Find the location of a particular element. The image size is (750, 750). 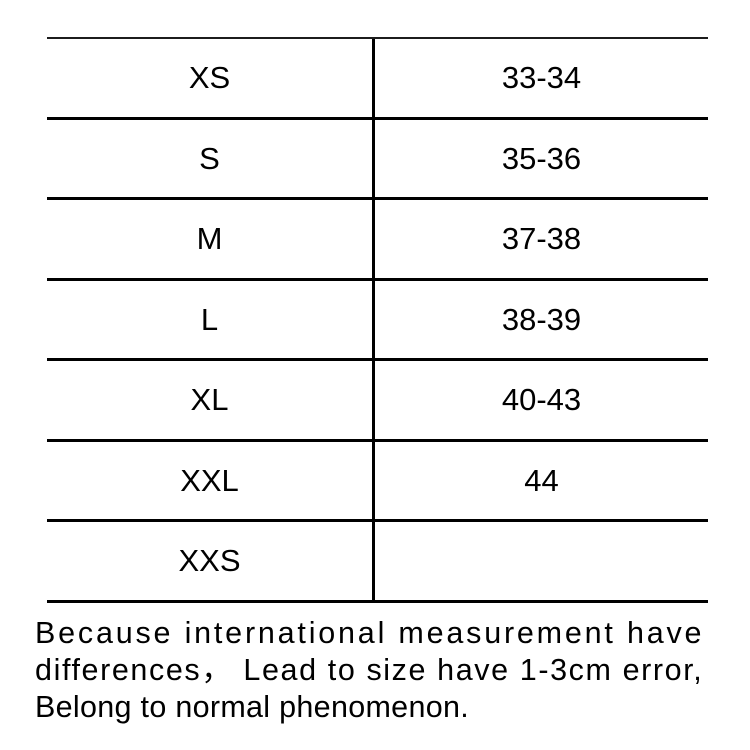

size-cell: XXL is located at coordinates (211, 480).